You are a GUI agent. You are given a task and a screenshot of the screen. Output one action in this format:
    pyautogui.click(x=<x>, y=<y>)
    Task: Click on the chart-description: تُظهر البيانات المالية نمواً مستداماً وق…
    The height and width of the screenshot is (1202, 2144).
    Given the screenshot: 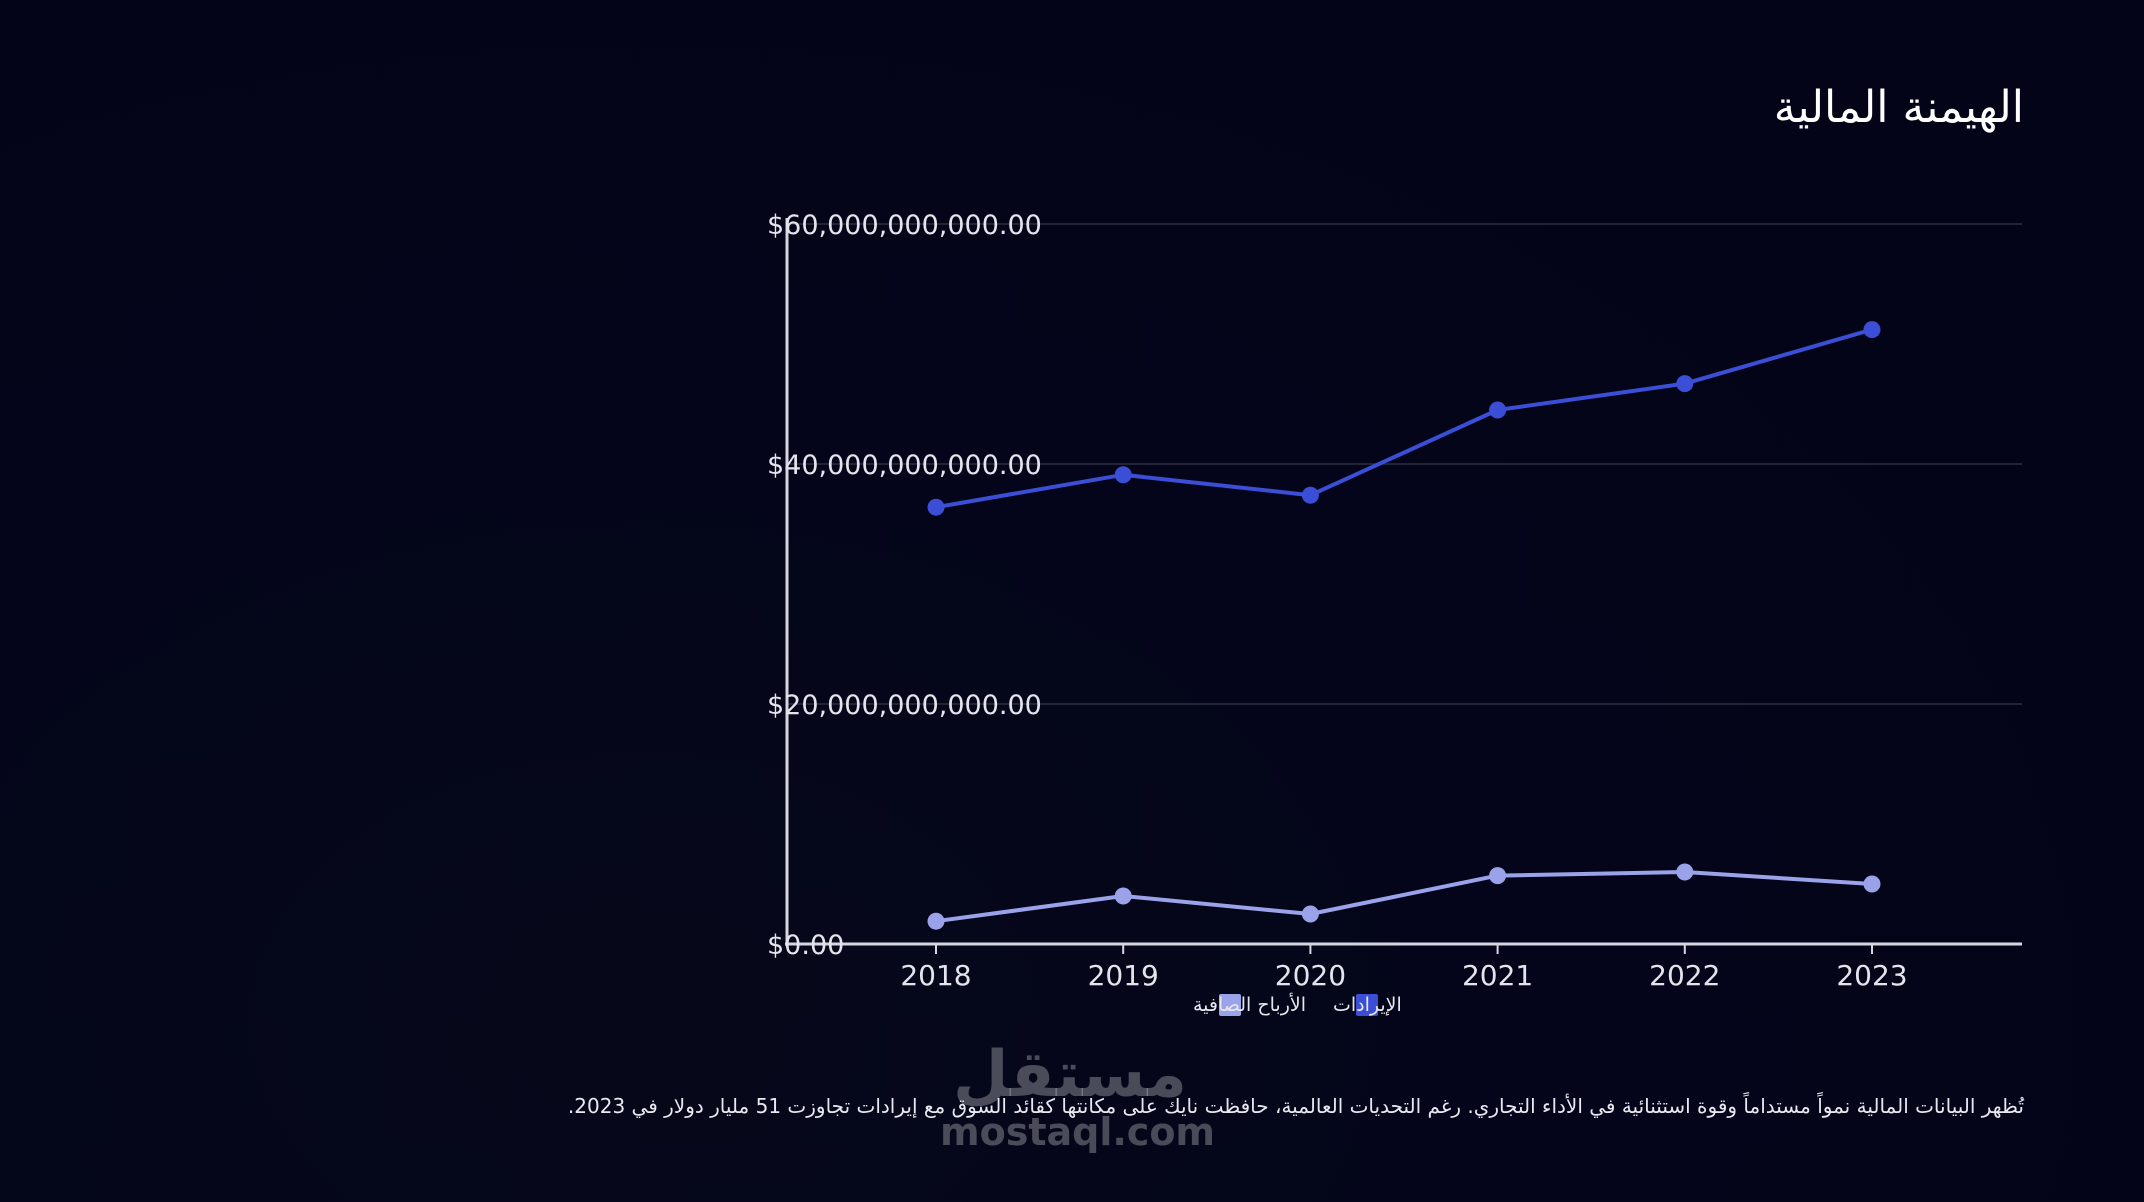 What is the action you would take?
    pyautogui.click(x=1295, y=1106)
    